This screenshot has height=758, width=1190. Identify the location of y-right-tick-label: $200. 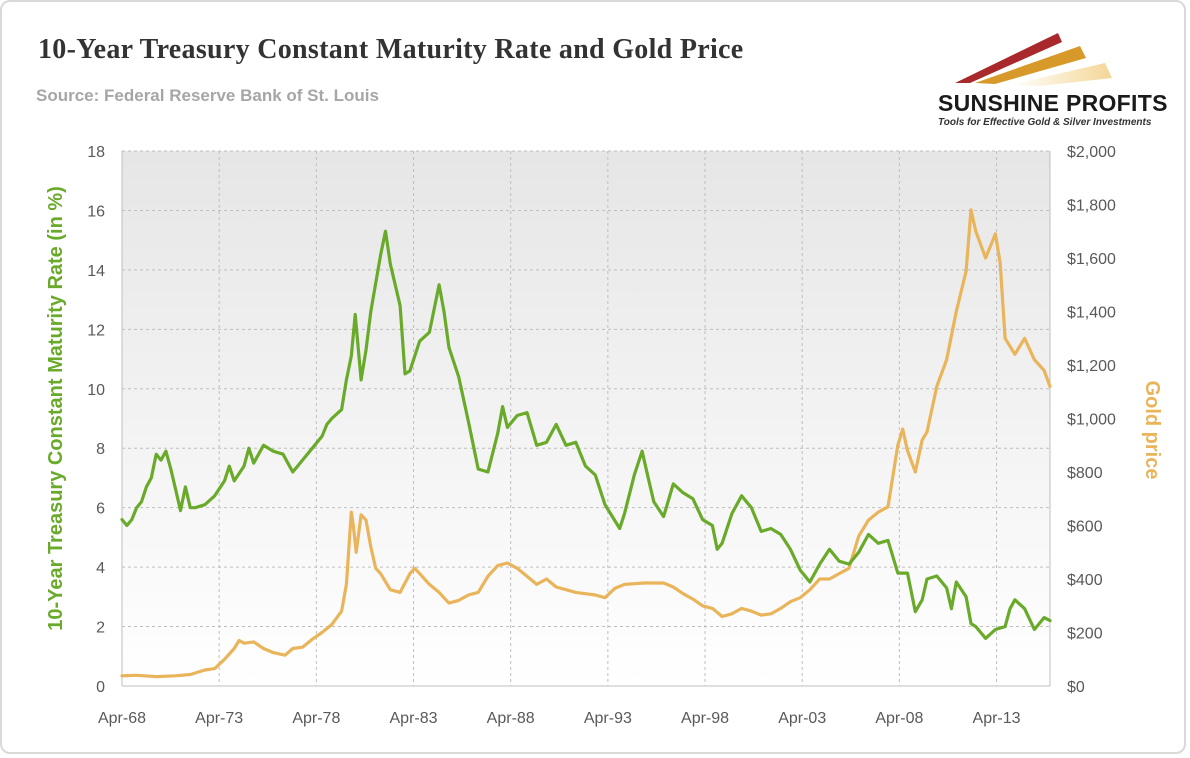
(1085, 634).